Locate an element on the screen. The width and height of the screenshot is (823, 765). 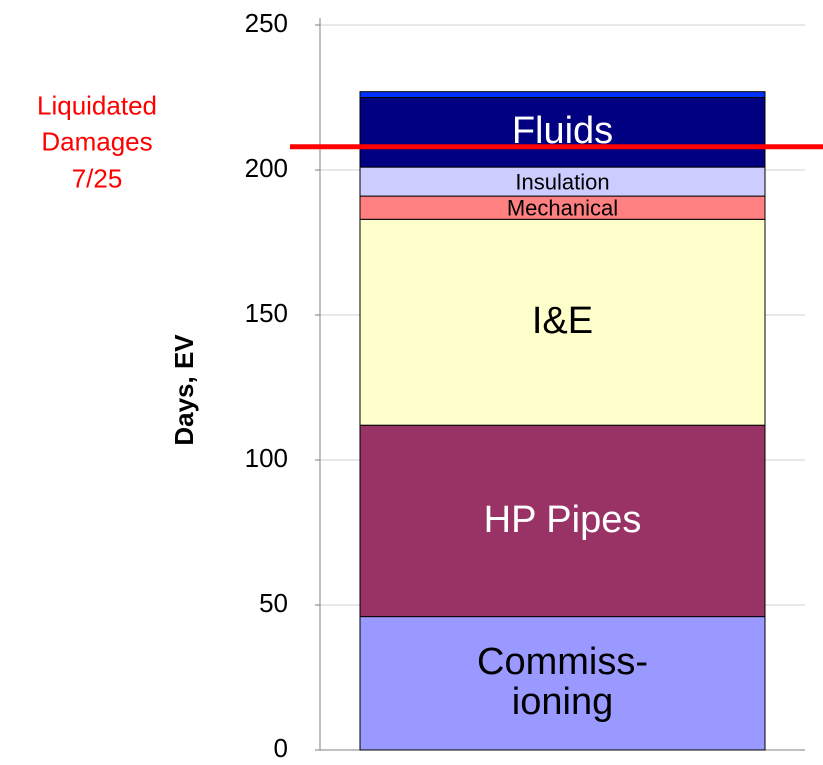
y-tick-label: 200 is located at coordinates (266, 168).